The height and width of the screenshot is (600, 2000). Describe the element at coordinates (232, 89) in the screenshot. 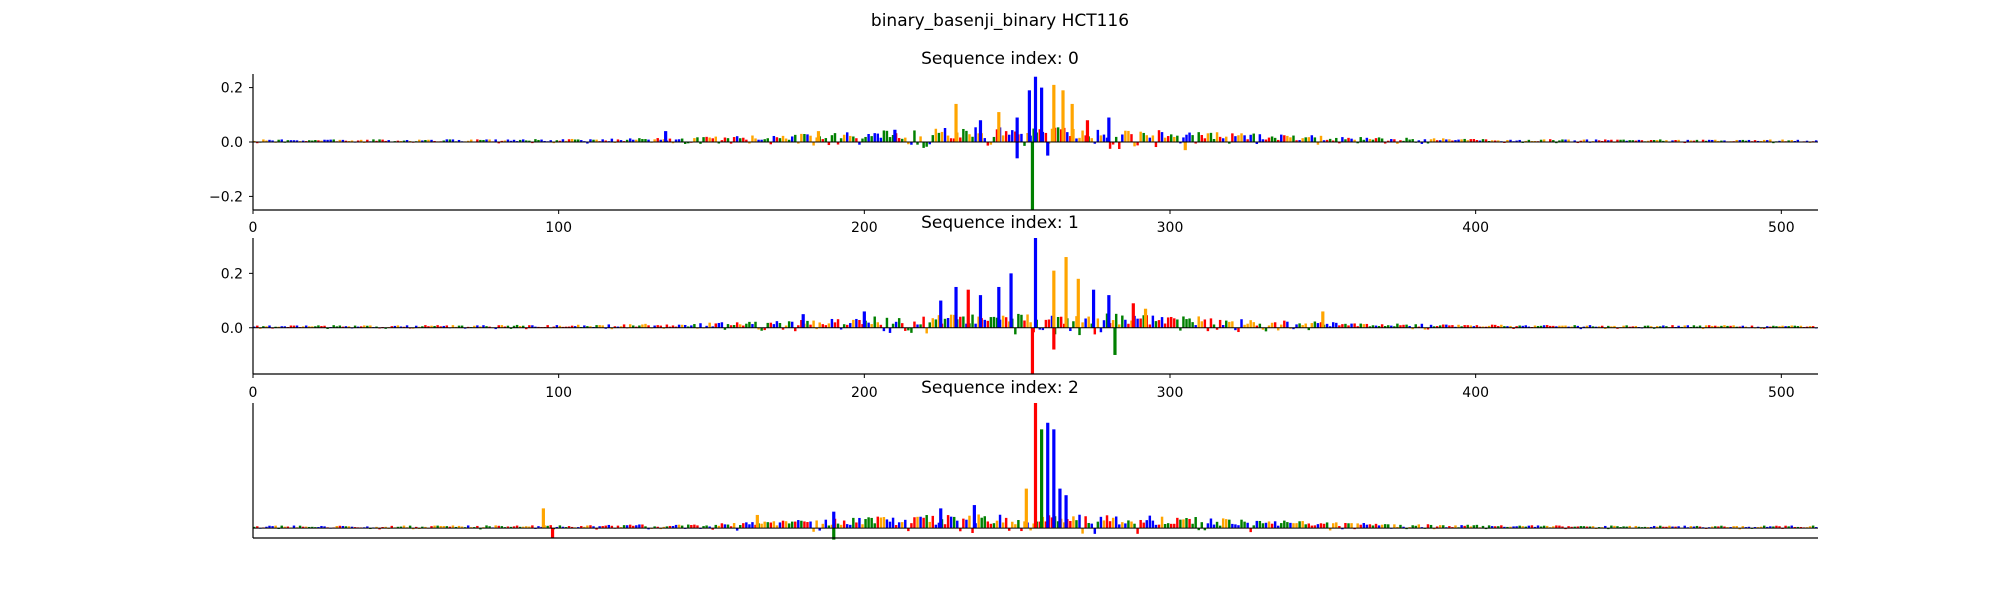

I see `y-tick-label: 0.2` at that location.